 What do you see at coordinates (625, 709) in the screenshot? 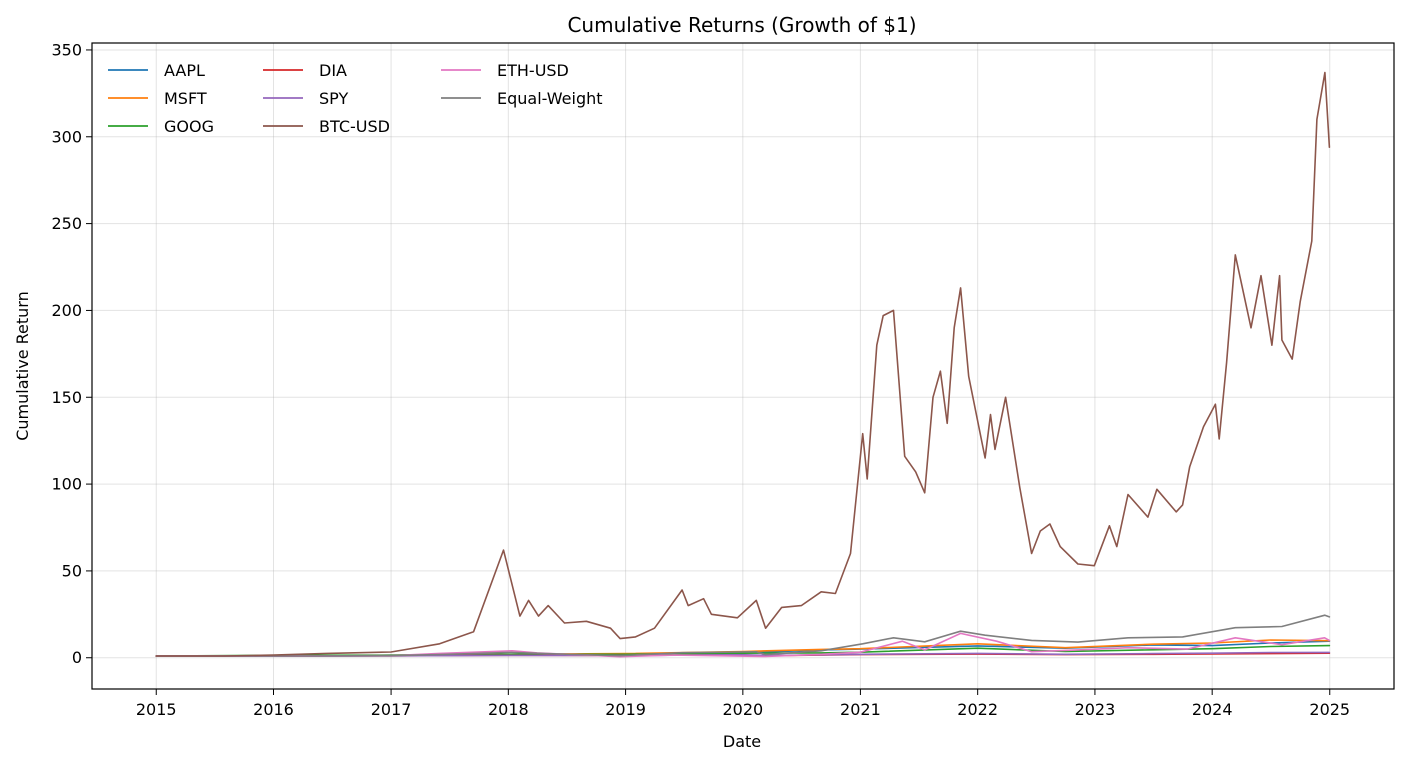
I see `x-tick-label: 2019` at bounding box center [625, 709].